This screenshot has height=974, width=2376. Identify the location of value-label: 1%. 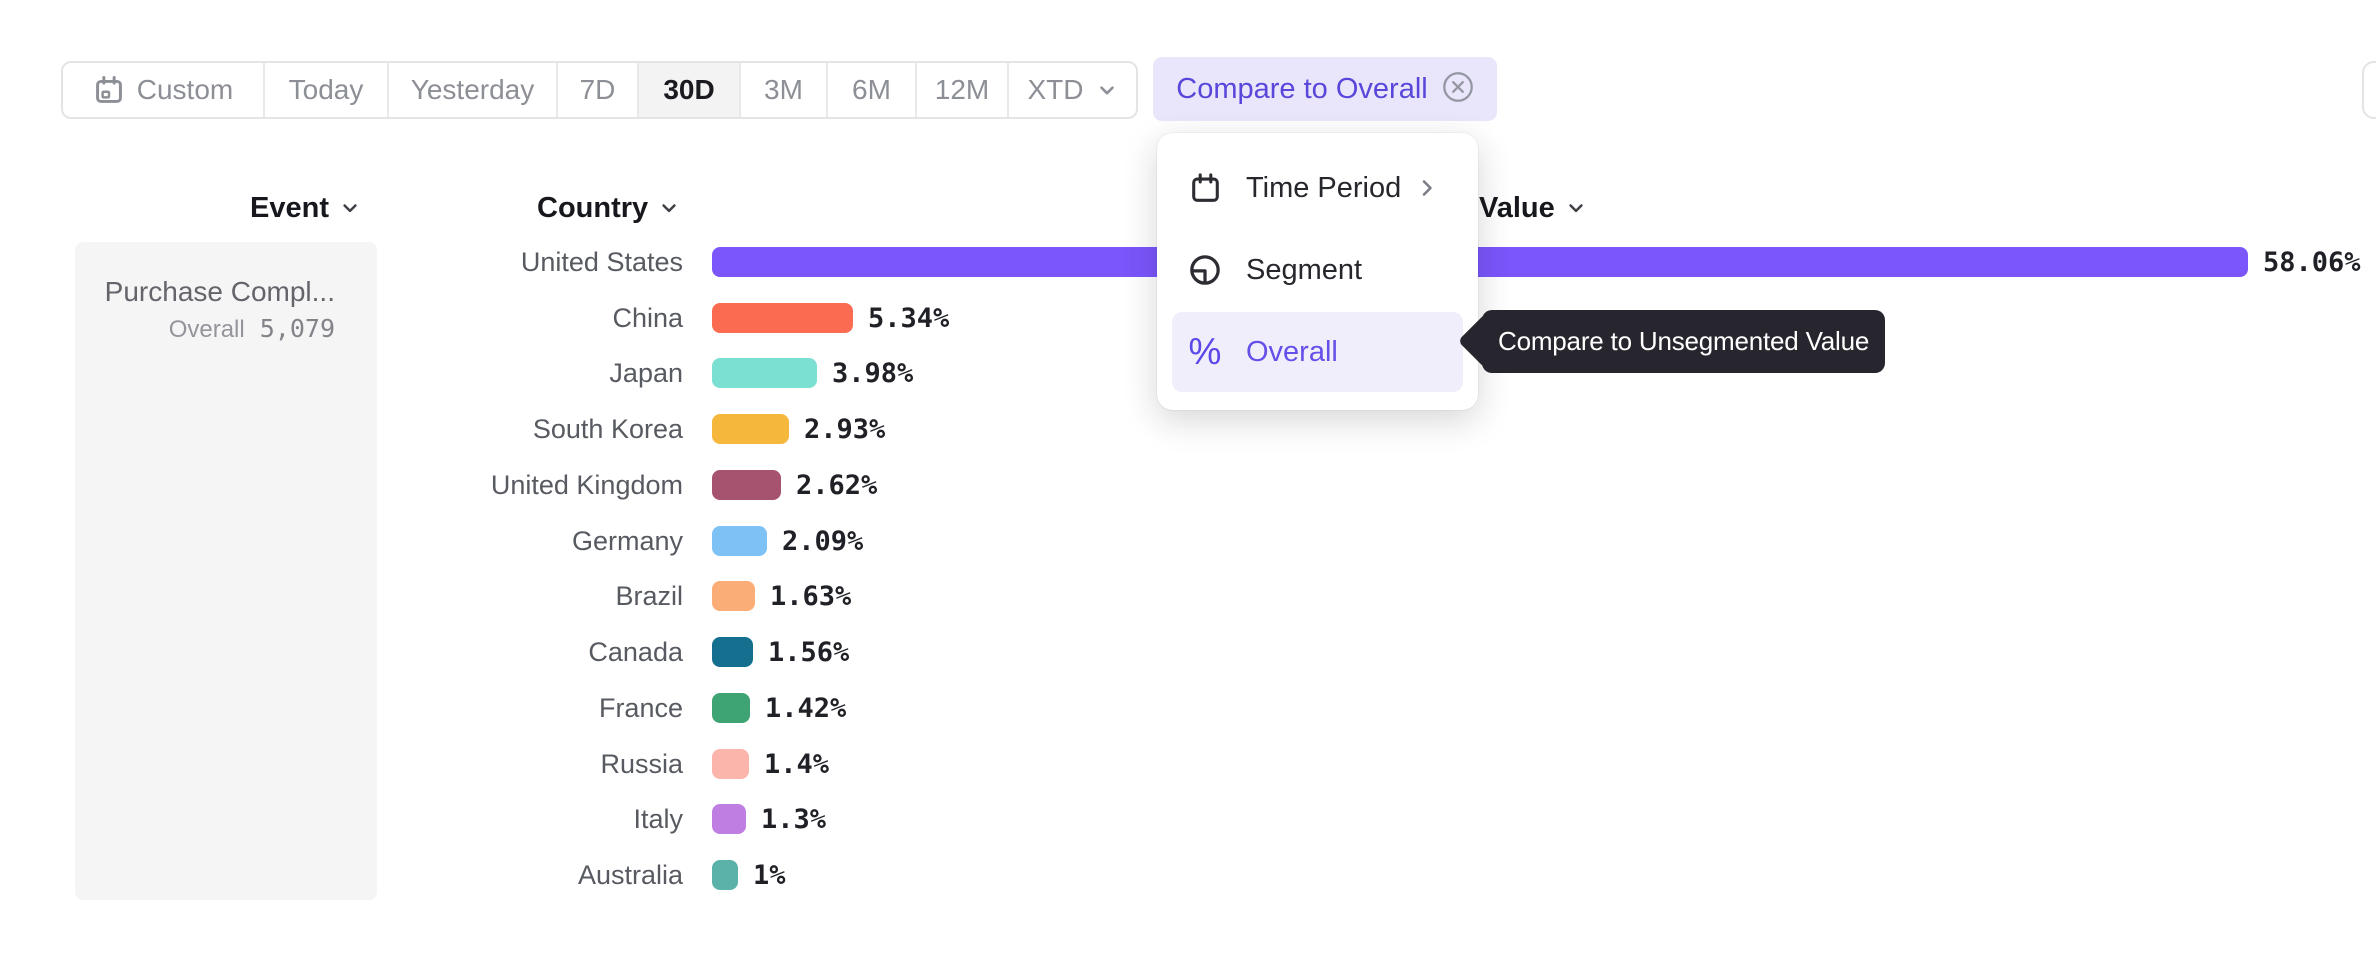
(769, 875).